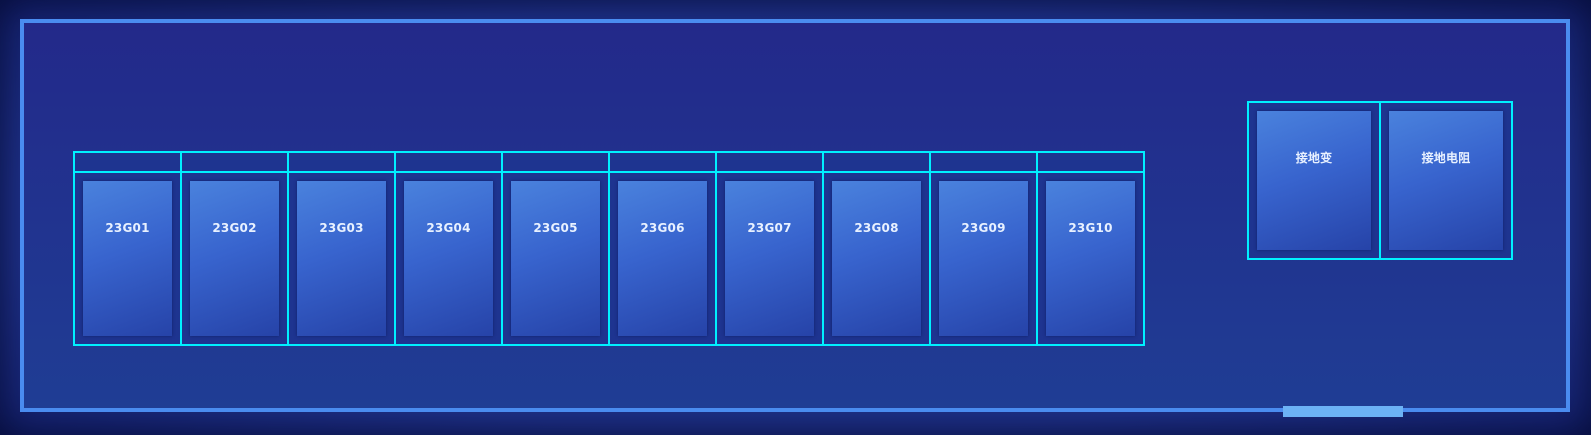  I want to click on switchgear-cabinet-slot: 23G02, so click(234, 248).